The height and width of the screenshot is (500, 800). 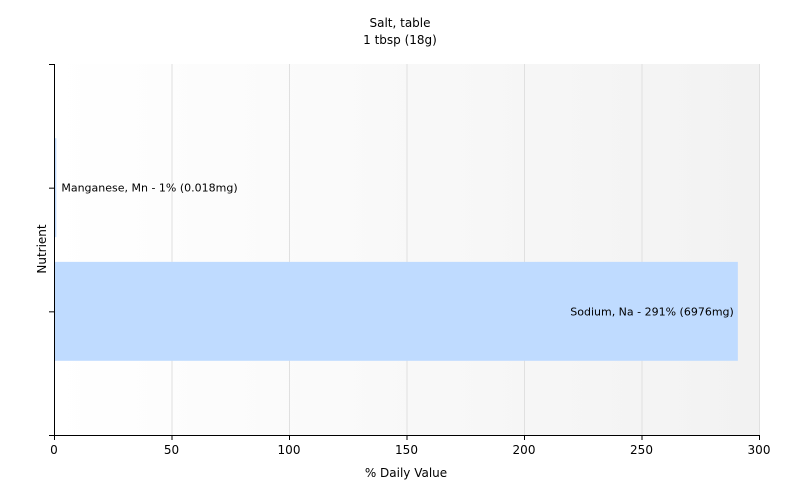 What do you see at coordinates (55, 188) in the screenshot?
I see `bar` at bounding box center [55, 188].